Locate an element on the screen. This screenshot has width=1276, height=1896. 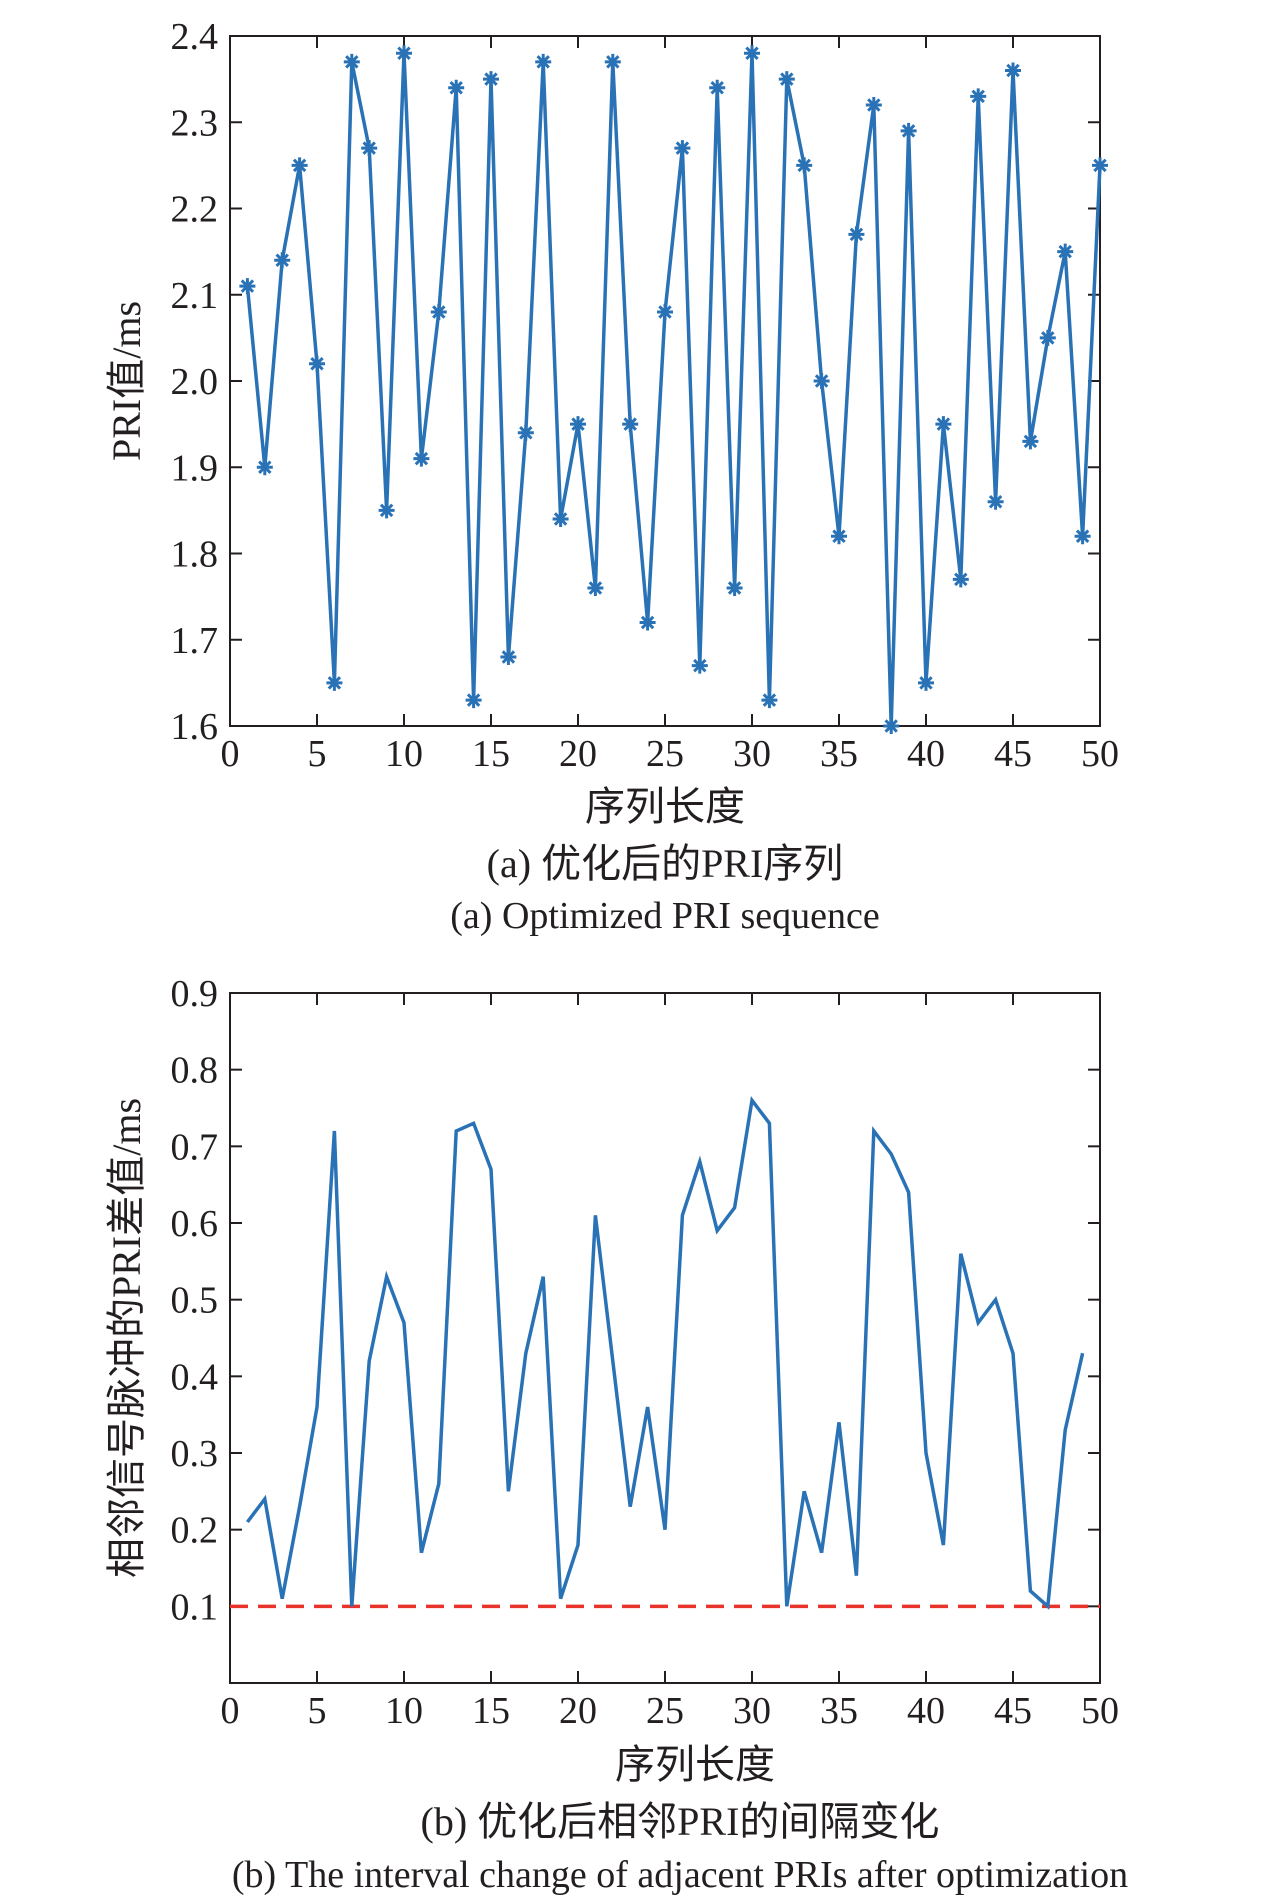
caption-cn-b: (b) 优化后相邻PRI的间隔变化 is located at coordinates (680, 1821).